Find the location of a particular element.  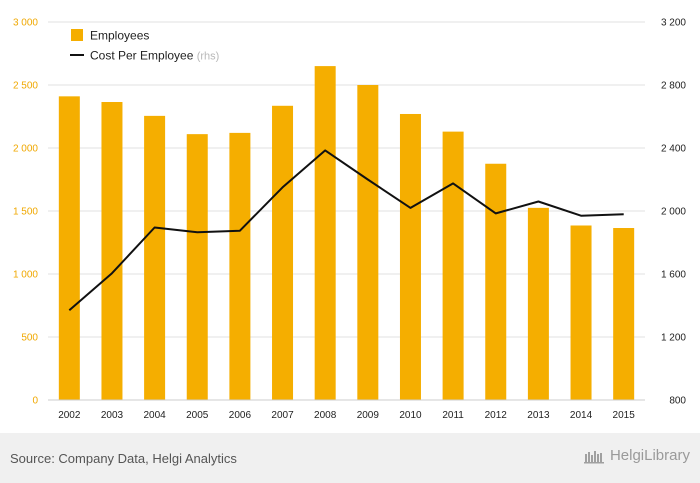

x-tick-label: 2014 is located at coordinates (581, 415).